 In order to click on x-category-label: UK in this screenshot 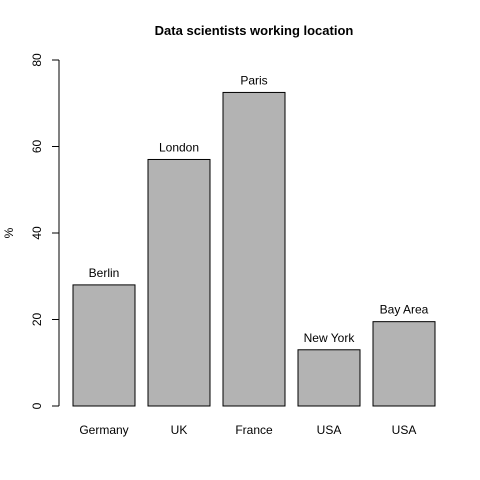, I will do `click(179, 430)`.